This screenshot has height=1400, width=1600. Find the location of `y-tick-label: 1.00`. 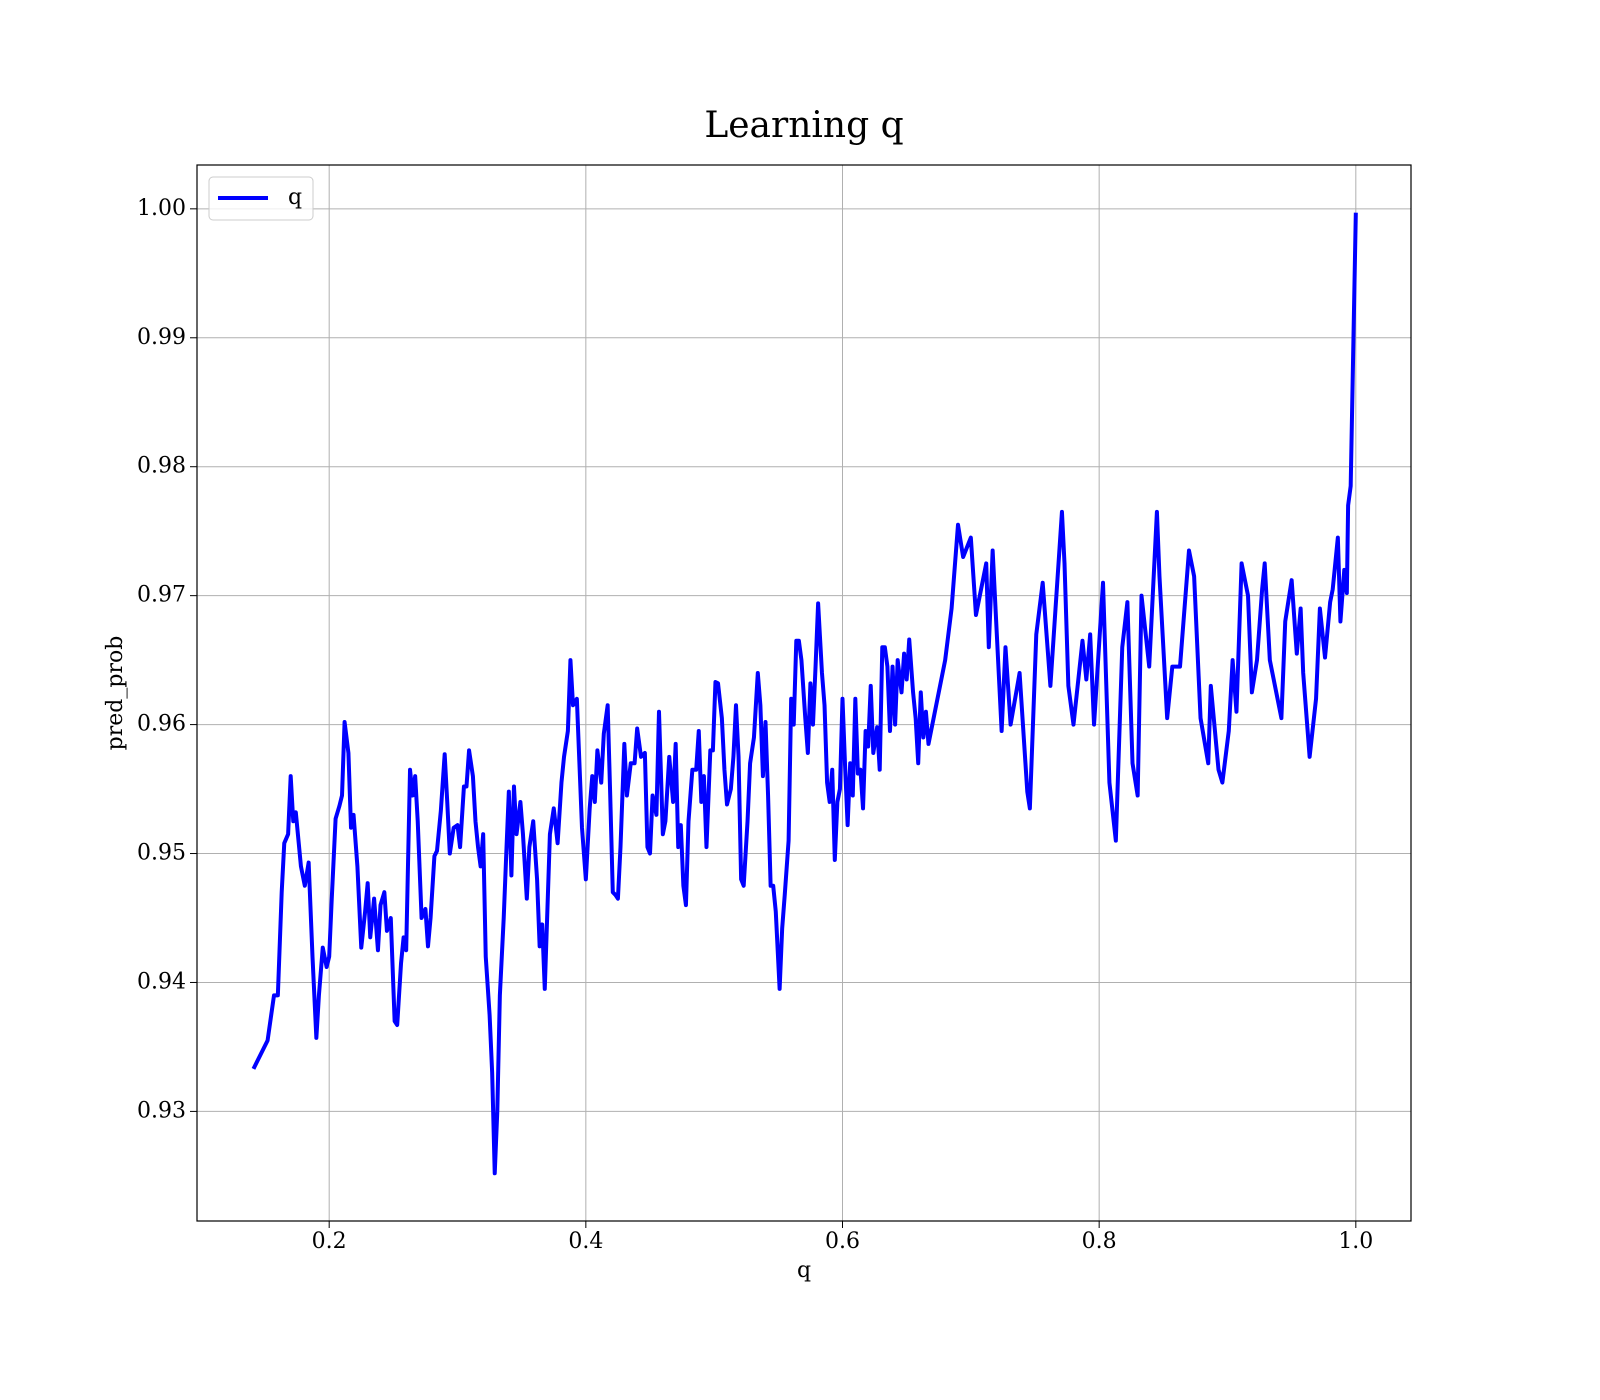

y-tick-label: 1.00 is located at coordinates (161, 208).